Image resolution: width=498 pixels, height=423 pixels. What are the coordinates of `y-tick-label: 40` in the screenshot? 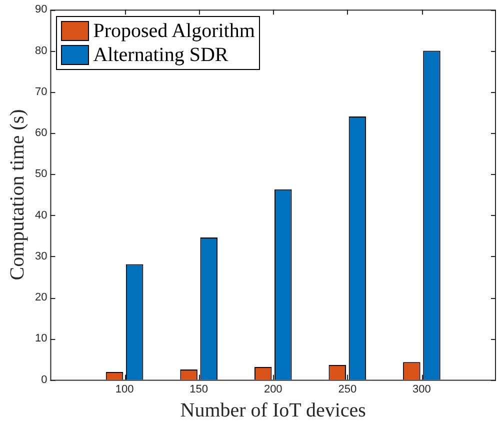 It's located at (41, 215).